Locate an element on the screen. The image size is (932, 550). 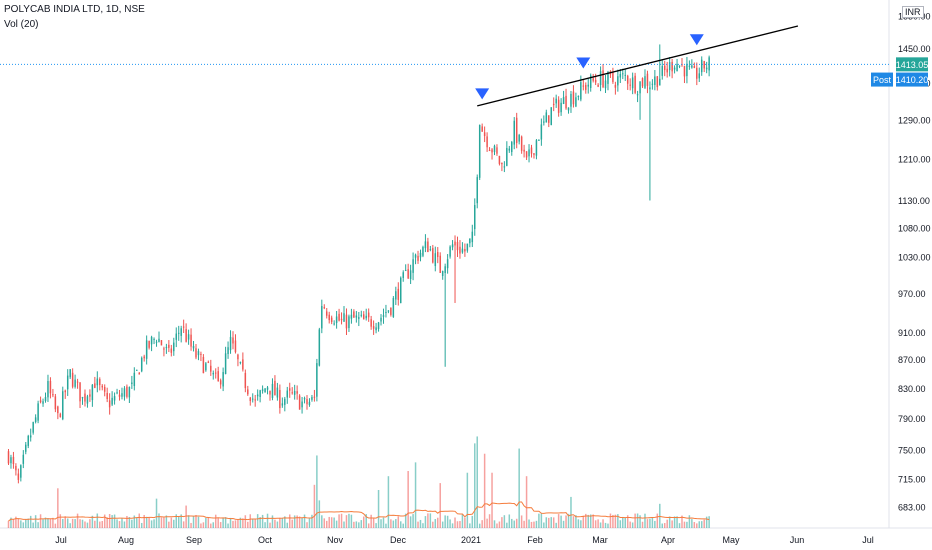
triangle-marker is located at coordinates (696, 40).